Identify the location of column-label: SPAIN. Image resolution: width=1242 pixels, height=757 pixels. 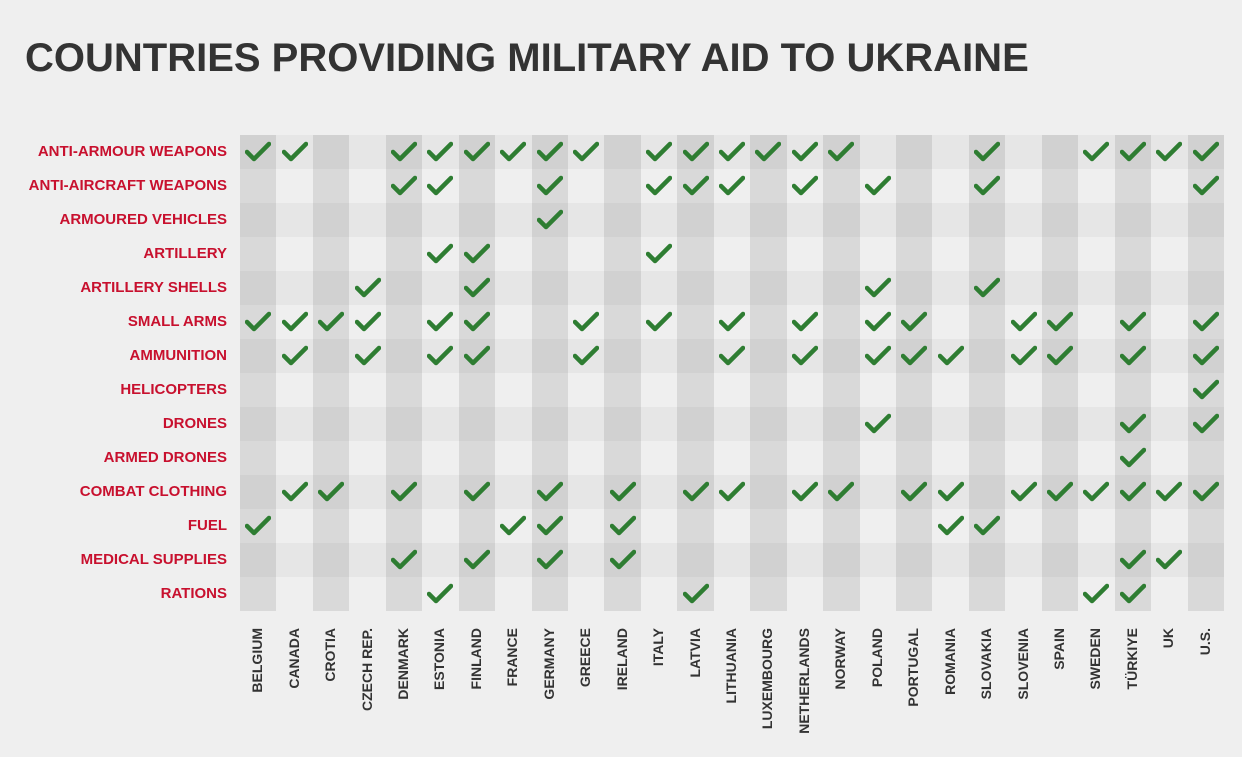
(1059, 649).